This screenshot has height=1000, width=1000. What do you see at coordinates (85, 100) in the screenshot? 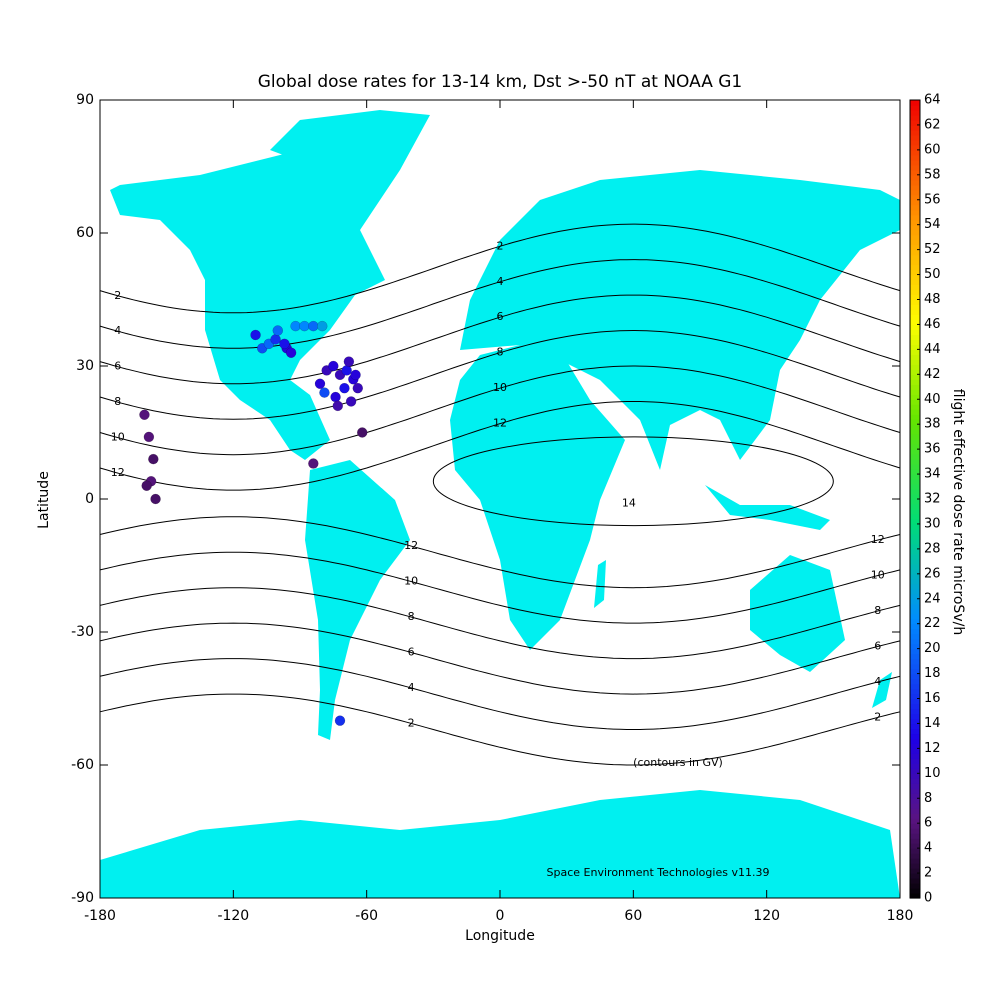
I see `y-tick-label: 90` at bounding box center [85, 100].